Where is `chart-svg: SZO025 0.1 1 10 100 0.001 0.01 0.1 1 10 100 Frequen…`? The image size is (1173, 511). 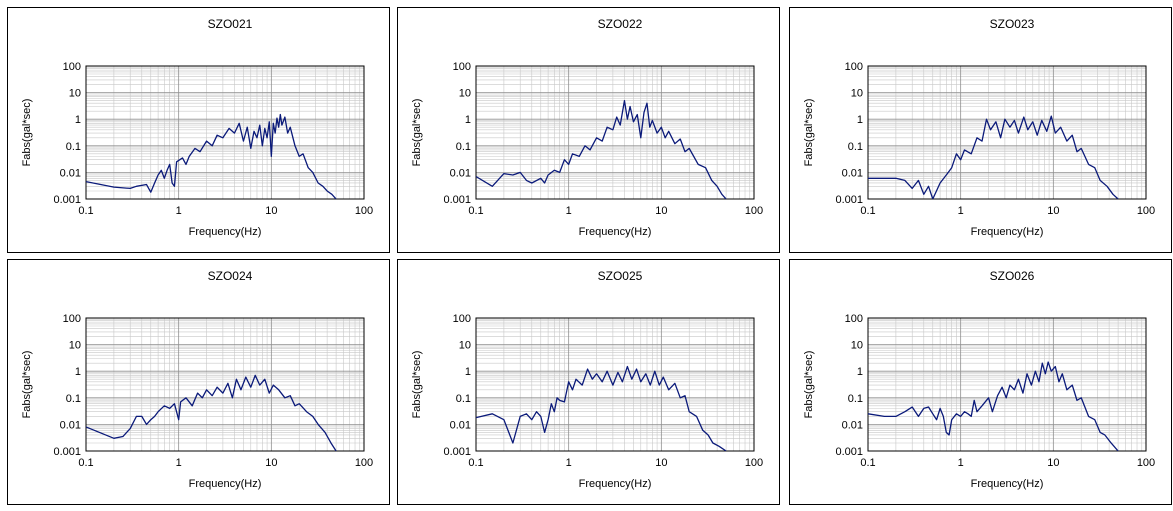 chart-svg: SZO025 0.1 1 10 100 0.001 0.01 0.1 1 10 100 Frequen… is located at coordinates (587, 379).